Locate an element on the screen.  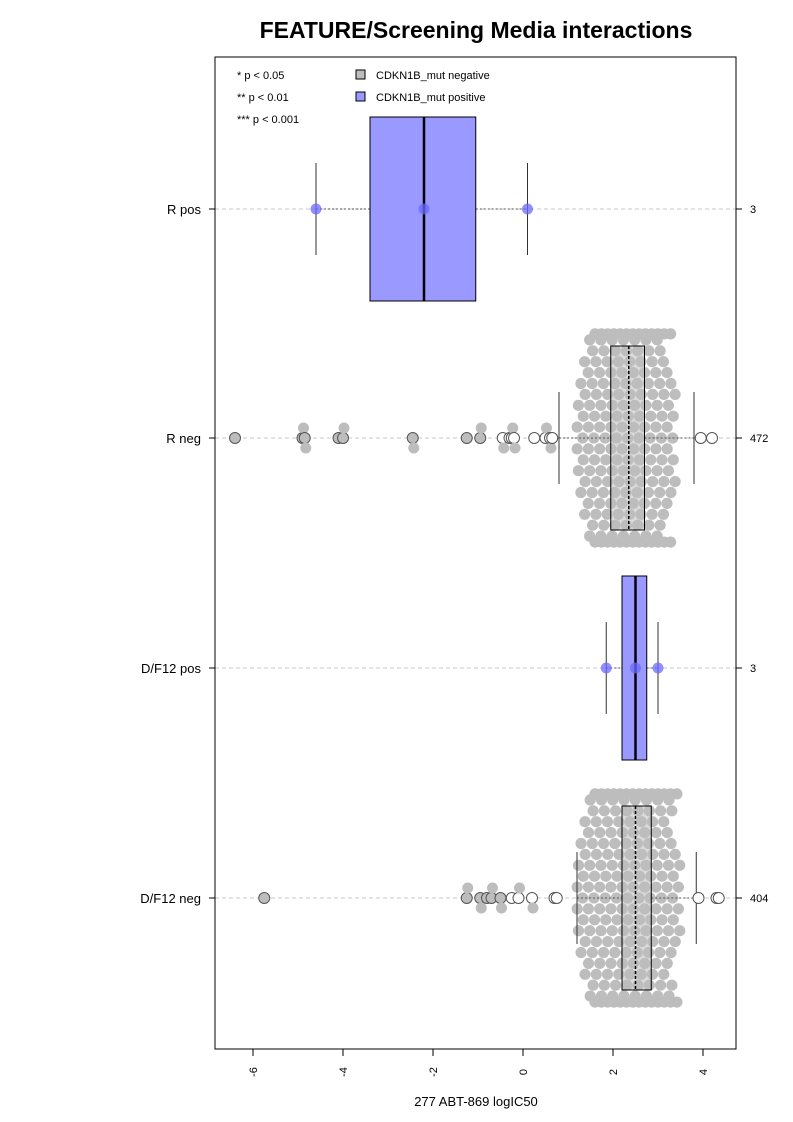
group-count: 472 is located at coordinates (759, 439).